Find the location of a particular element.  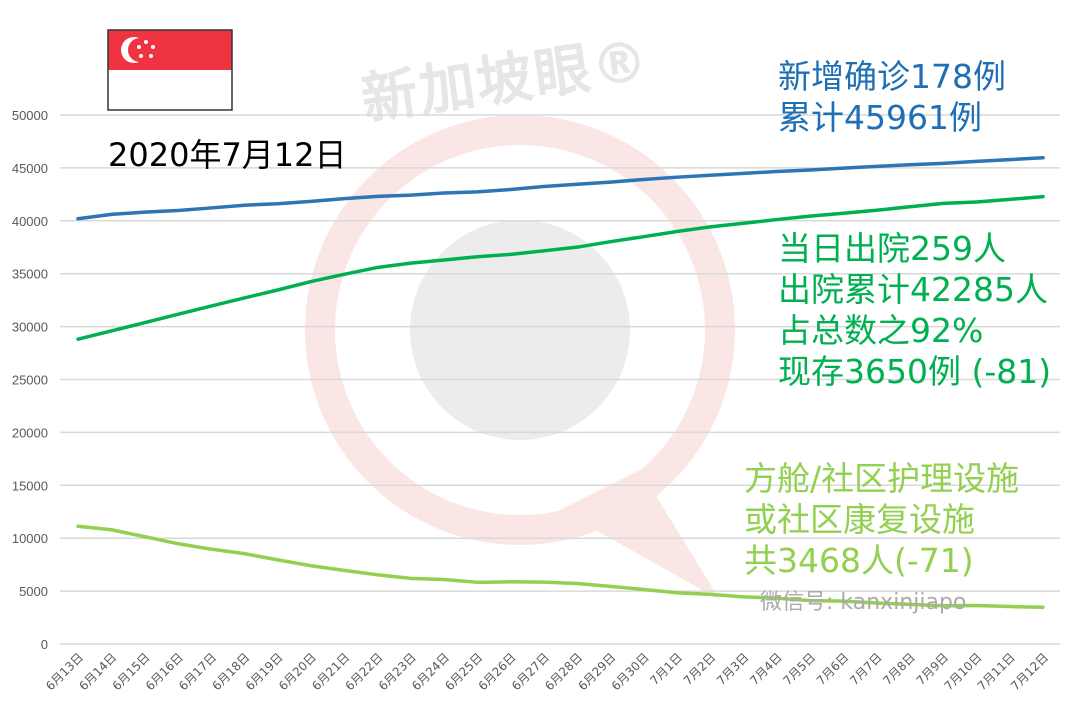

y-tick-label: 35000 is located at coordinates (30, 274).